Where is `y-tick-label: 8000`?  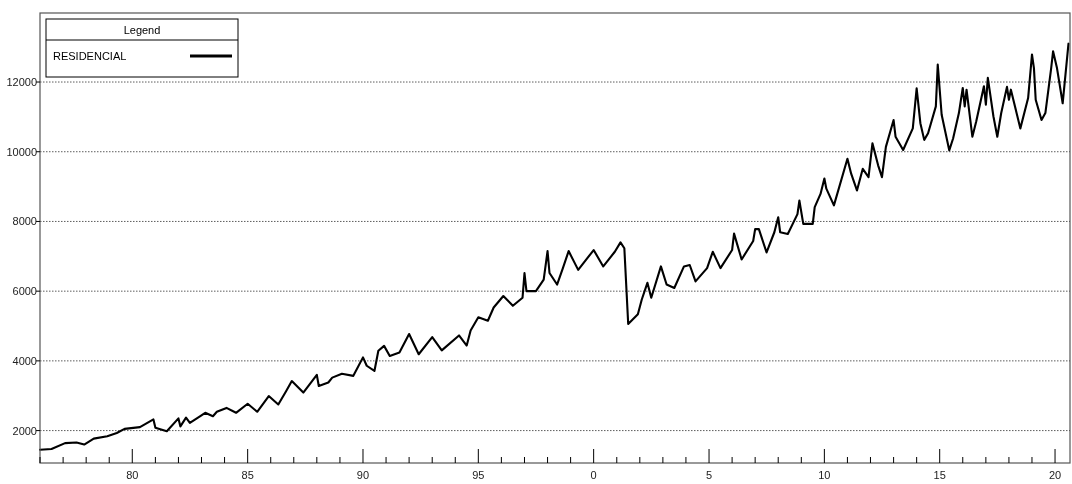 y-tick-label: 8000 is located at coordinates (24, 221).